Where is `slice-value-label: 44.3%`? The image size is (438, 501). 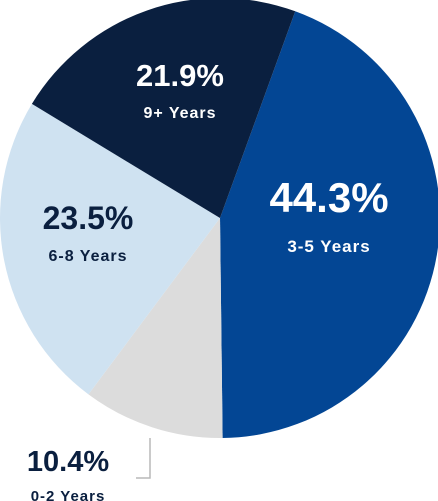 slice-value-label: 44.3% is located at coordinates (328, 197).